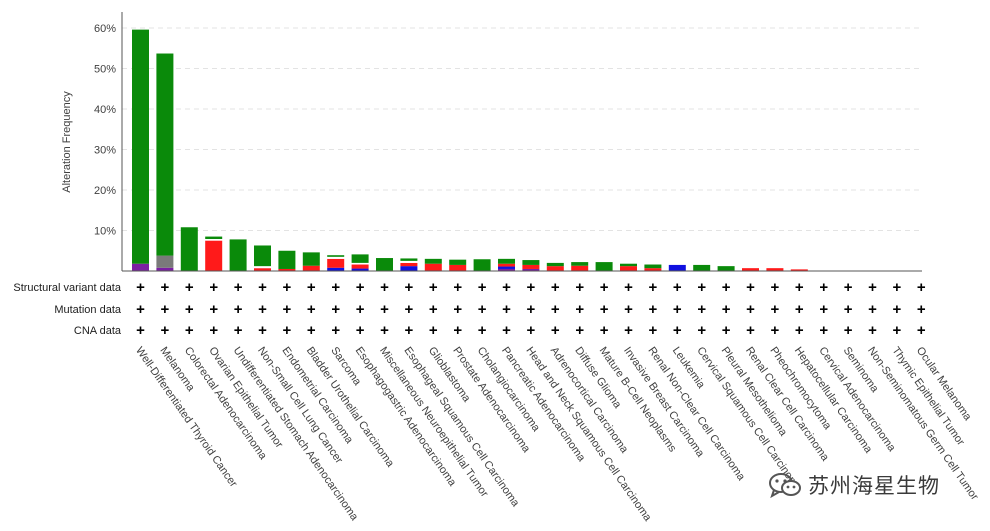 The width and height of the screenshot is (990, 531). I want to click on y-tick-label: 30%, so click(105, 151).